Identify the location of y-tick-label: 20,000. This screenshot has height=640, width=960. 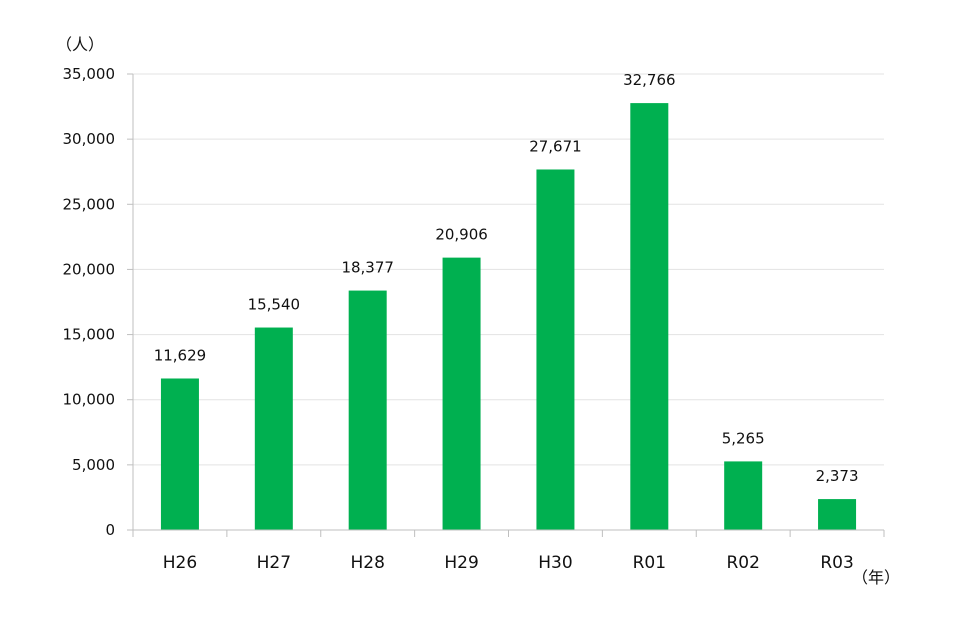
(89, 269).